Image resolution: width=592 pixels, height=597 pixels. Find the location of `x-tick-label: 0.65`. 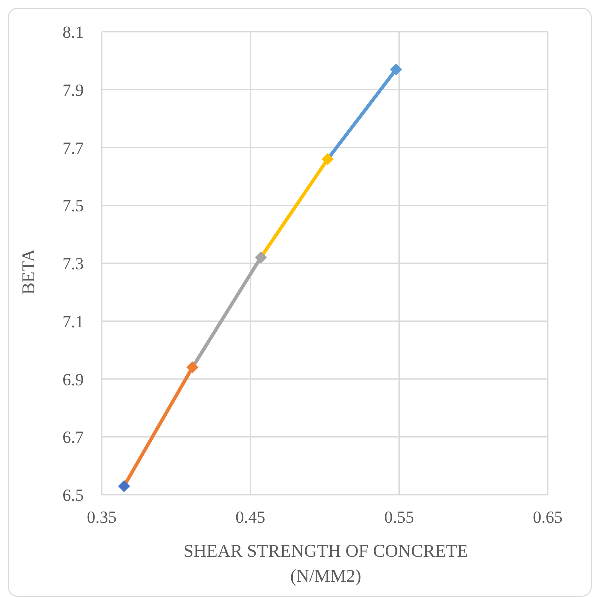

x-tick-label: 0.65 is located at coordinates (548, 518).